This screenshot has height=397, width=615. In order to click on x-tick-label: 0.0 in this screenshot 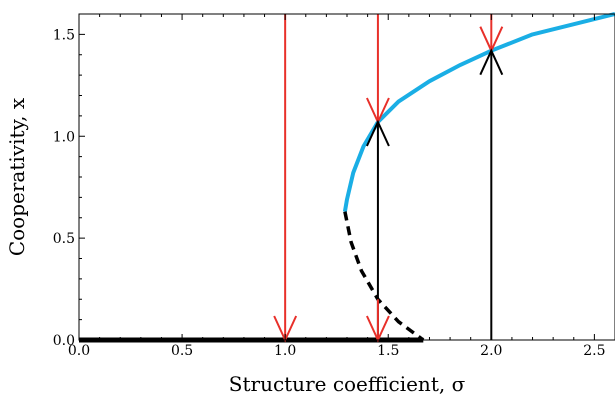, I will do `click(79, 351)`.